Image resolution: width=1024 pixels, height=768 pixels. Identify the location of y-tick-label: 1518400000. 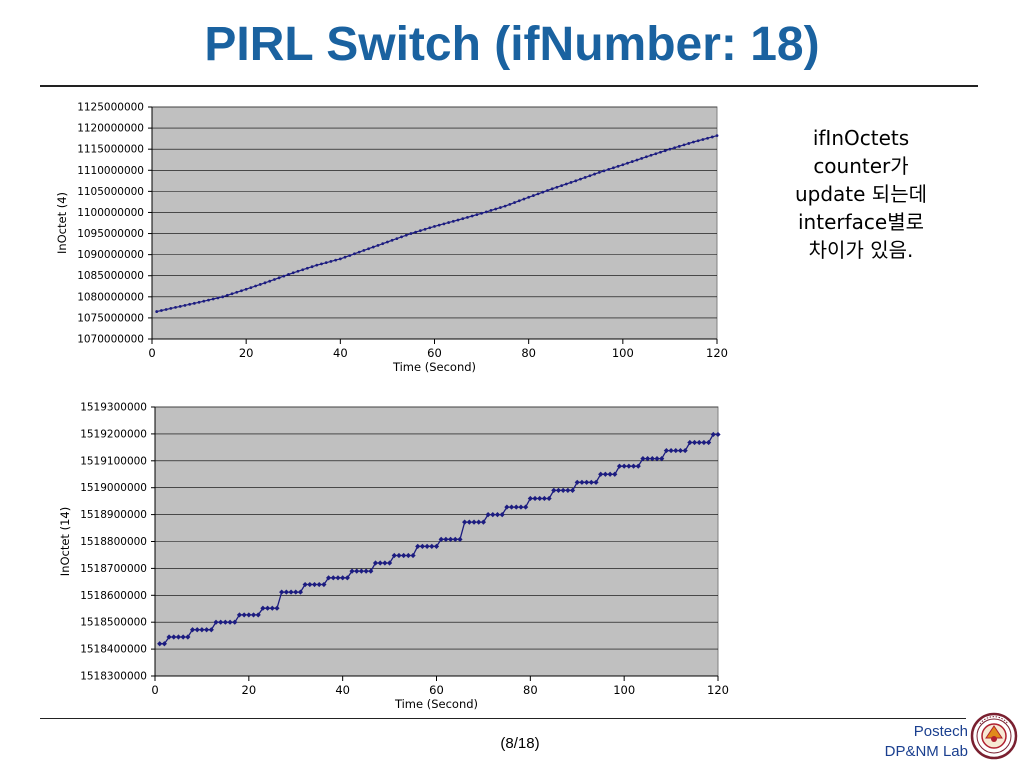
(113, 650).